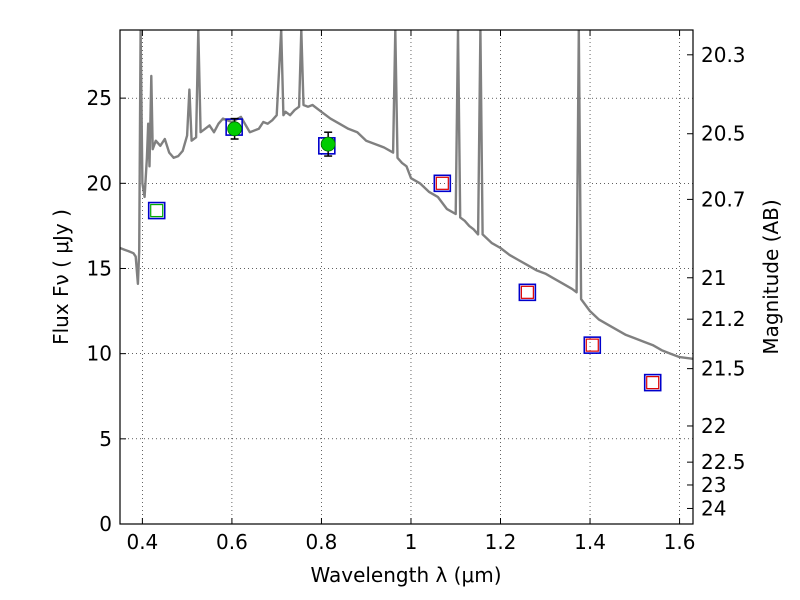  I want to click on x-axis-title: Wavelength λ (μm), so click(405, 575).